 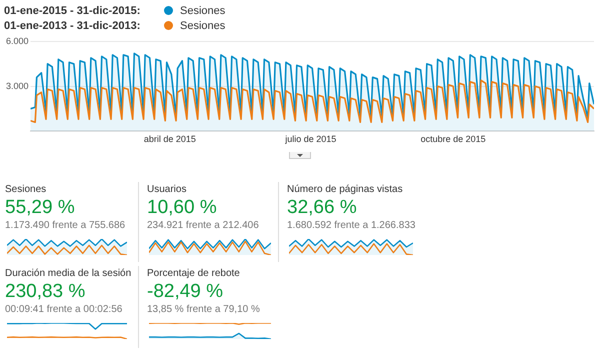 What do you see at coordinates (64, 310) in the screenshot?
I see `text: 00:09:41 frente a 00:02:56` at bounding box center [64, 310].